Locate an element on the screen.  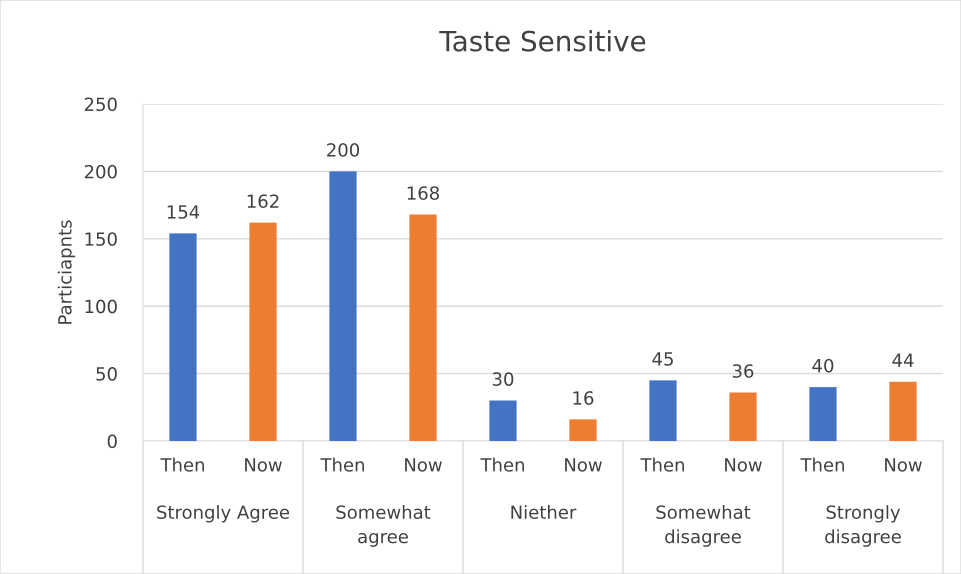
text: Somewhat disagree is located at coordinates (703, 526).